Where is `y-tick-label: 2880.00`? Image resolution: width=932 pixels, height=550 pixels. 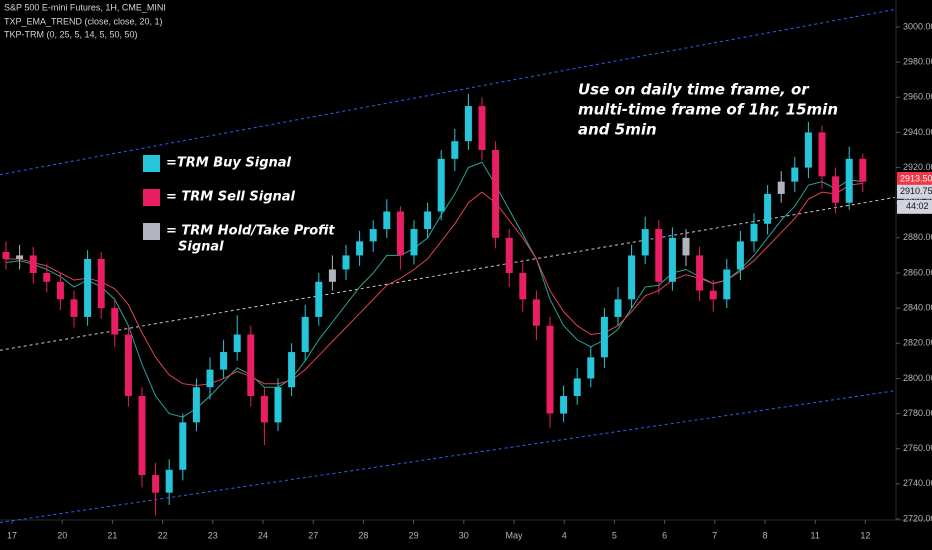 y-tick-label: 2880.00 is located at coordinates (917, 237).